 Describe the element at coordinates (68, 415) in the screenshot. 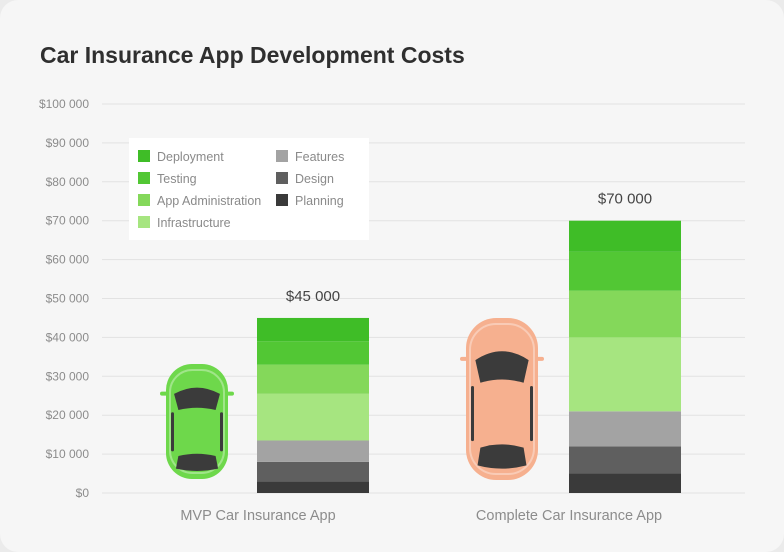

I see `y-tick-label: $20 000` at that location.